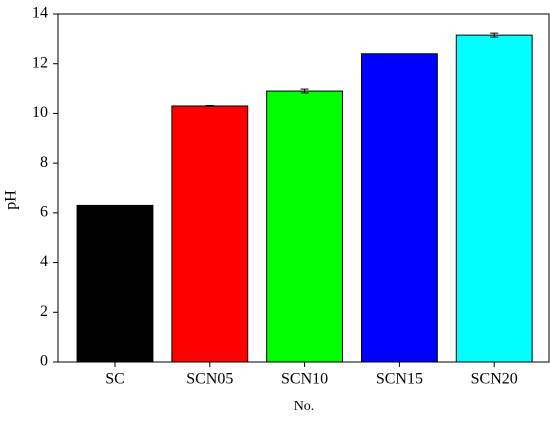 The height and width of the screenshot is (424, 550). Describe the element at coordinates (304, 379) in the screenshot. I see `x-tick-label: SCN10` at that location.